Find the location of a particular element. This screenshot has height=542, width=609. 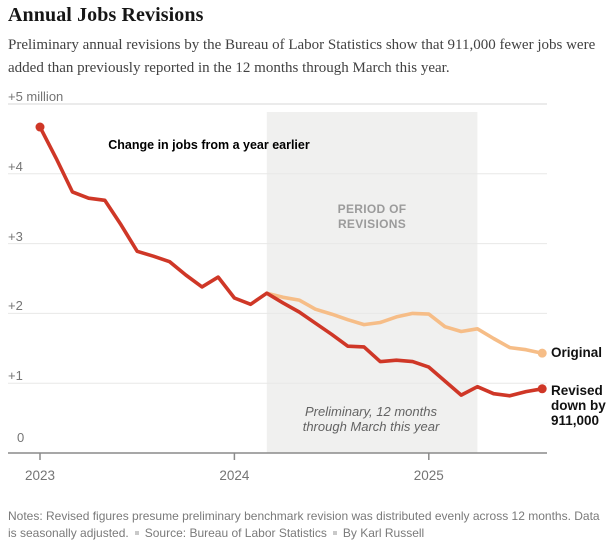

x-axis-tick-label: 2025 is located at coordinates (428, 475).